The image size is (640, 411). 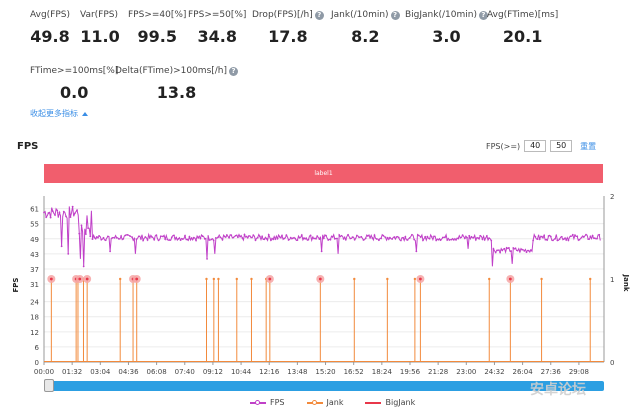 I want to click on legend-swatch-fps, so click(x=258, y=402).